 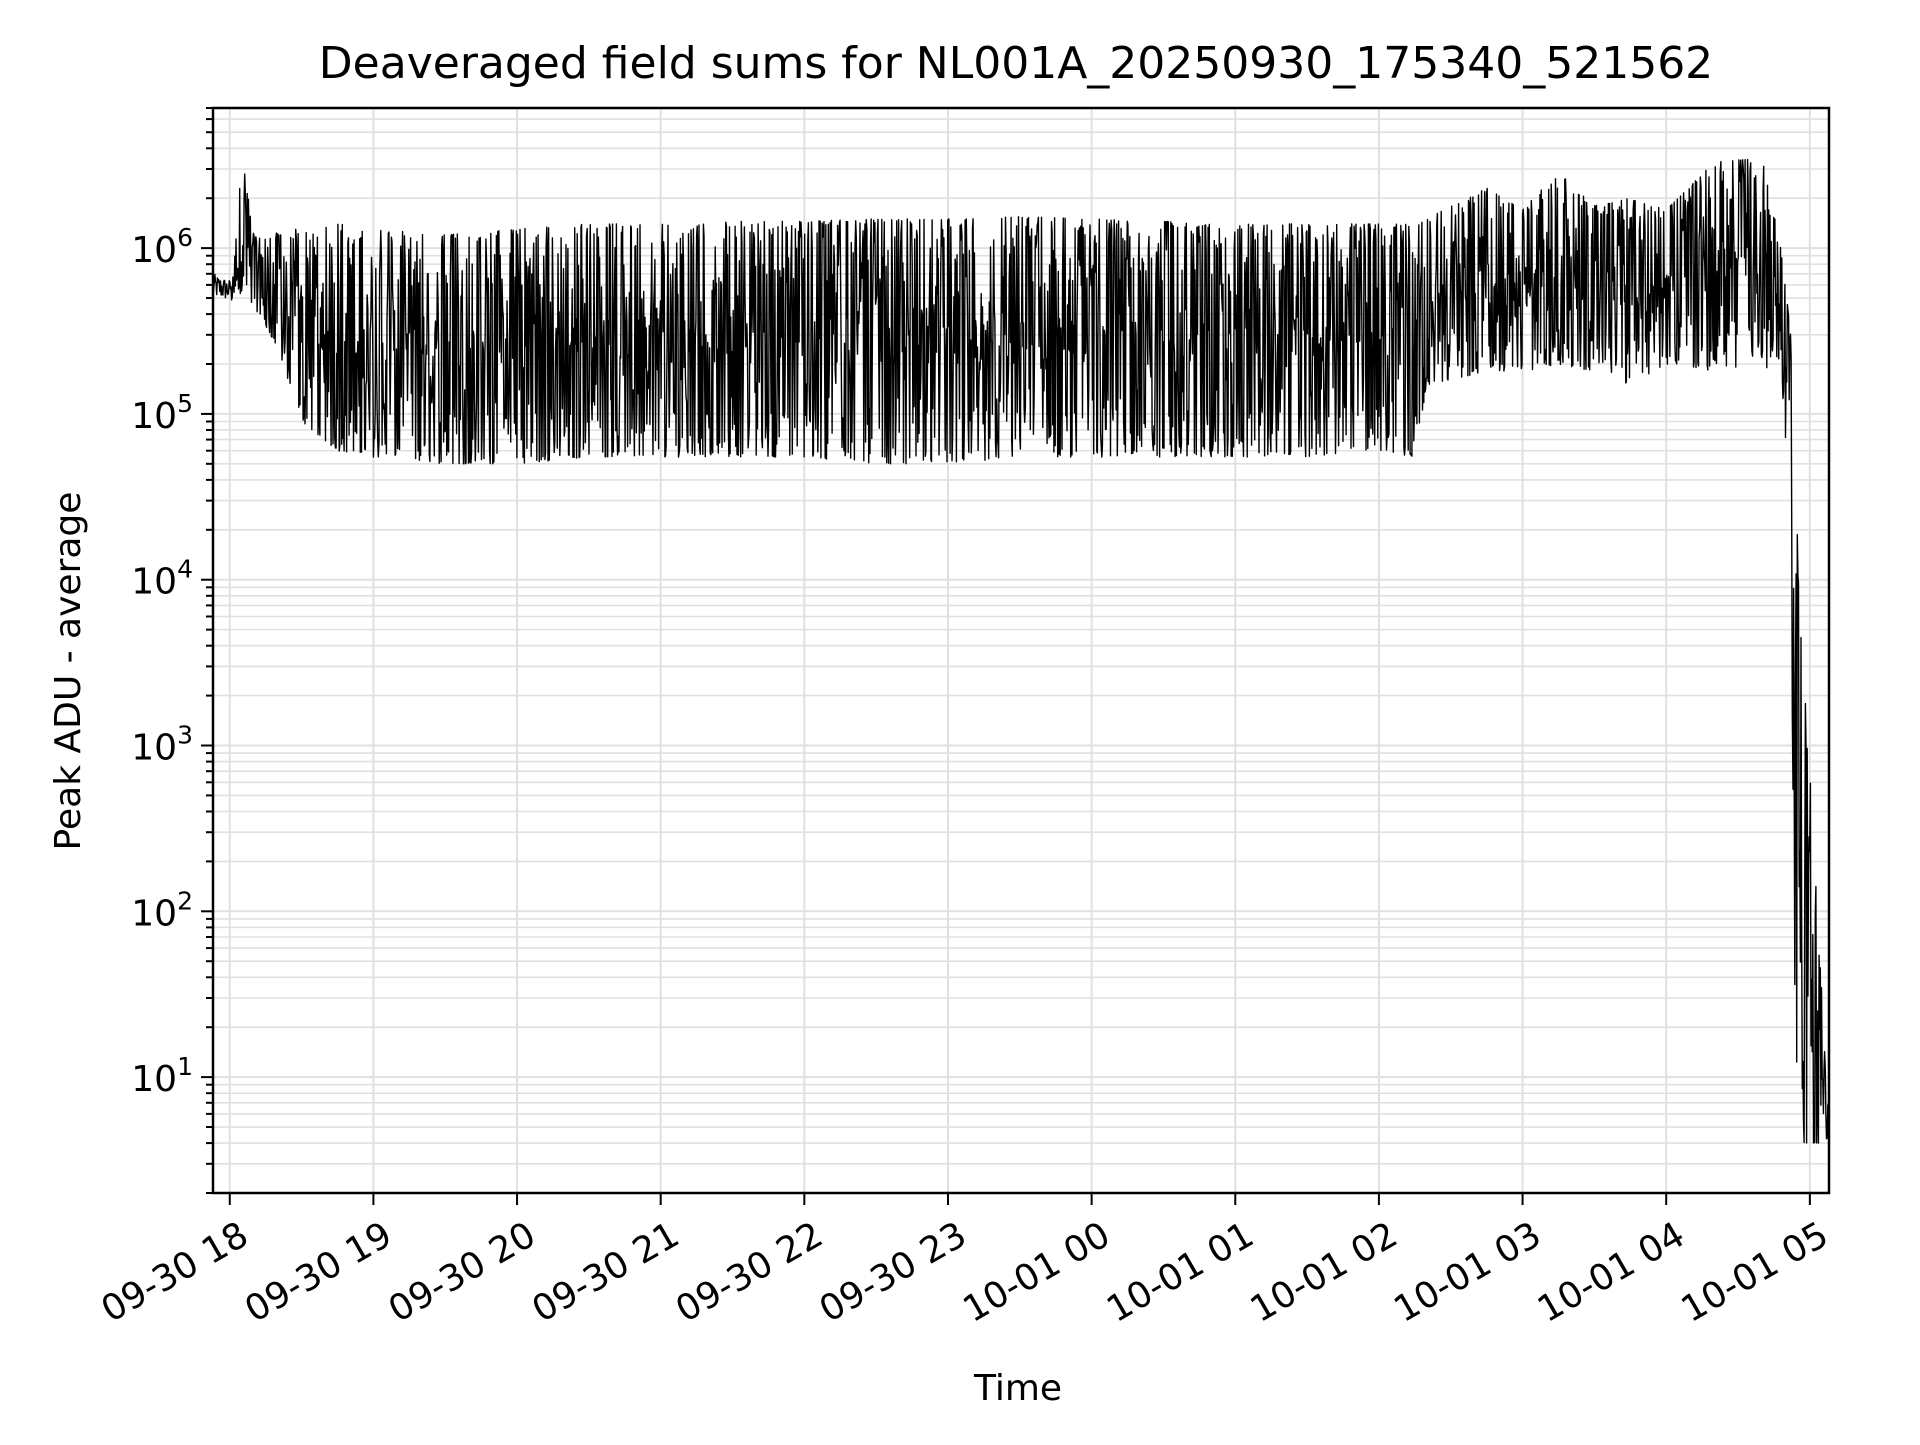 I want to click on y-axis-label: Peak ADU - average, so click(x=68, y=671).